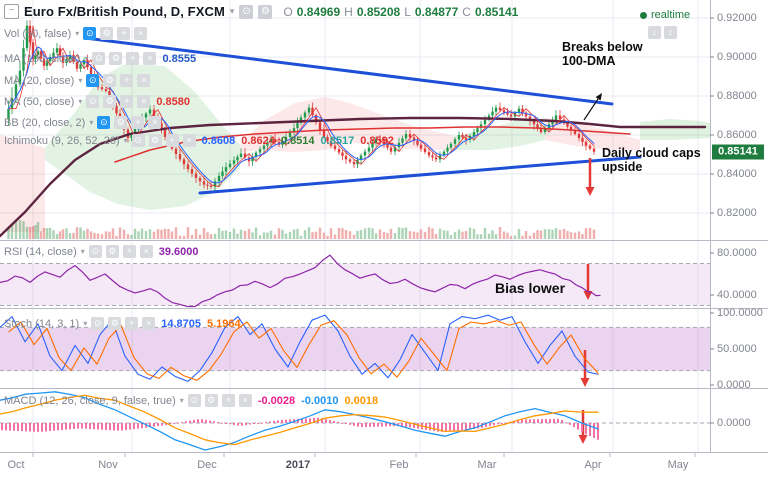  I want to click on macd-signal-line, so click(299, 420).